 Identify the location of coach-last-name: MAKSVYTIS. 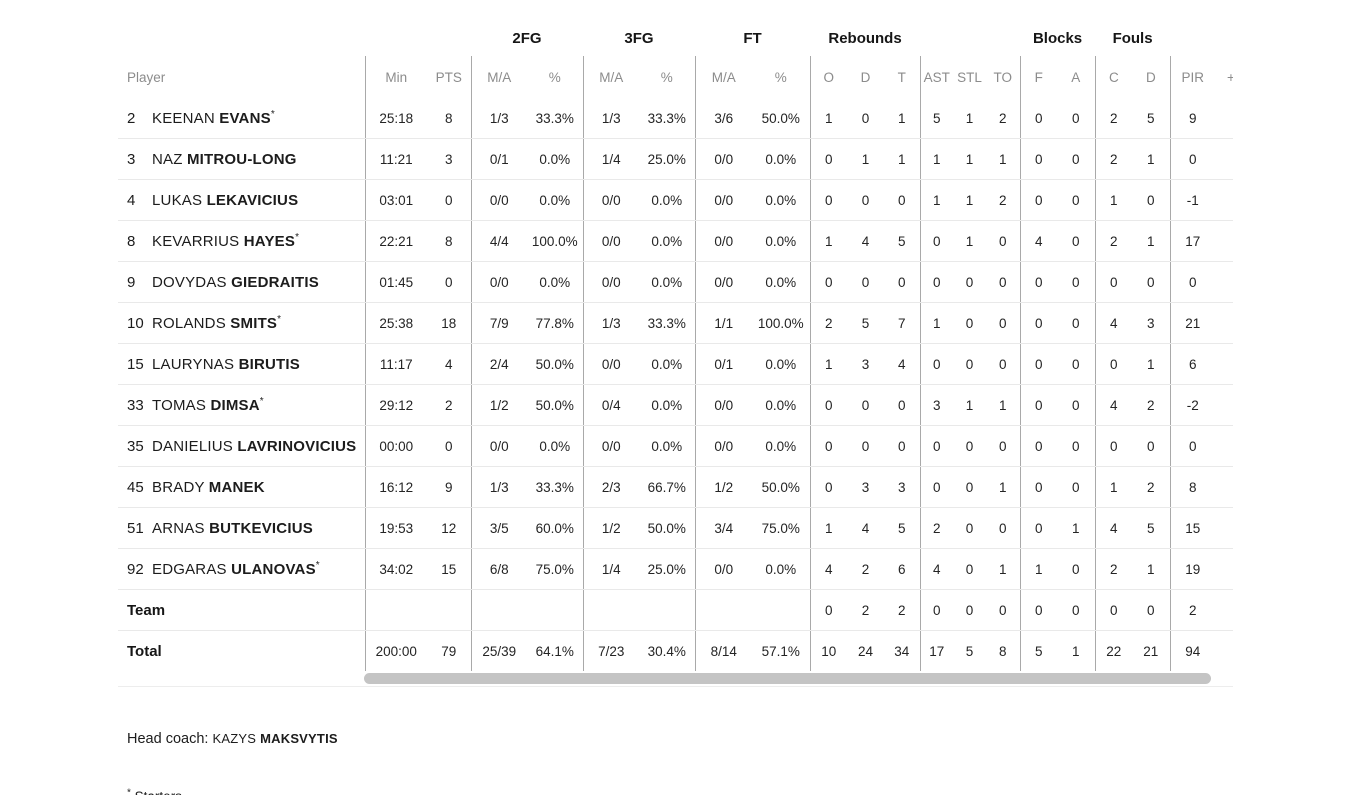
(299, 738).